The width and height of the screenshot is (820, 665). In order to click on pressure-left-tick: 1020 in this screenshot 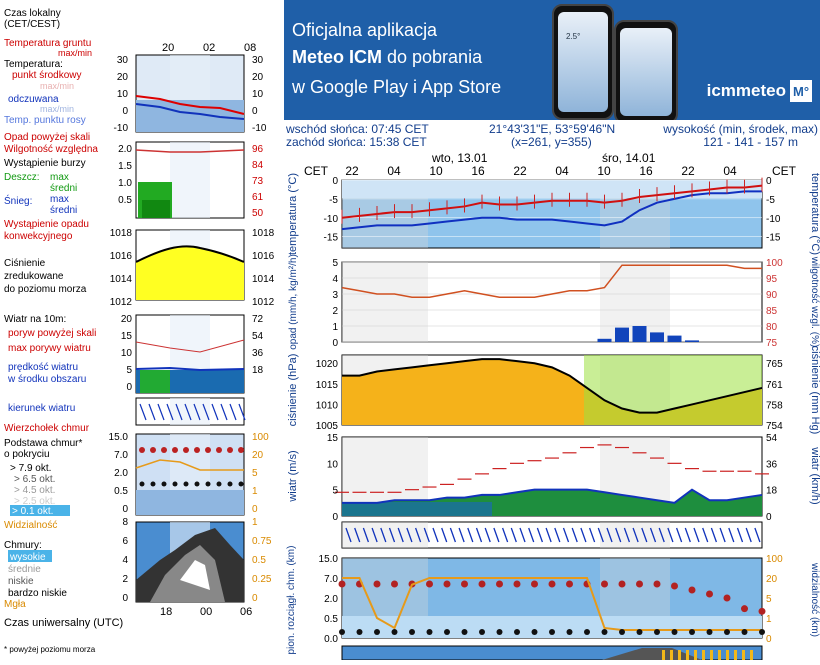, I will do `click(327, 364)`.